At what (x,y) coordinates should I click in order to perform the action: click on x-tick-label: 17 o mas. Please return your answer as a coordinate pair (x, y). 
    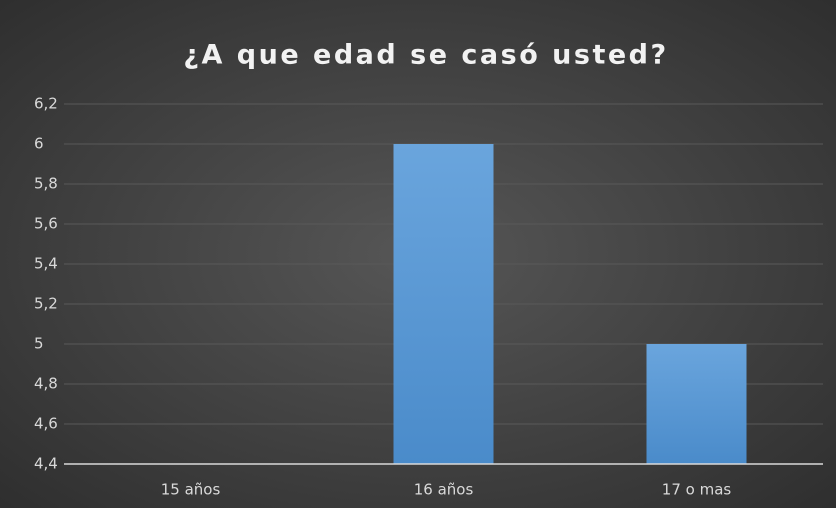
    Looking at the image, I should click on (697, 490).